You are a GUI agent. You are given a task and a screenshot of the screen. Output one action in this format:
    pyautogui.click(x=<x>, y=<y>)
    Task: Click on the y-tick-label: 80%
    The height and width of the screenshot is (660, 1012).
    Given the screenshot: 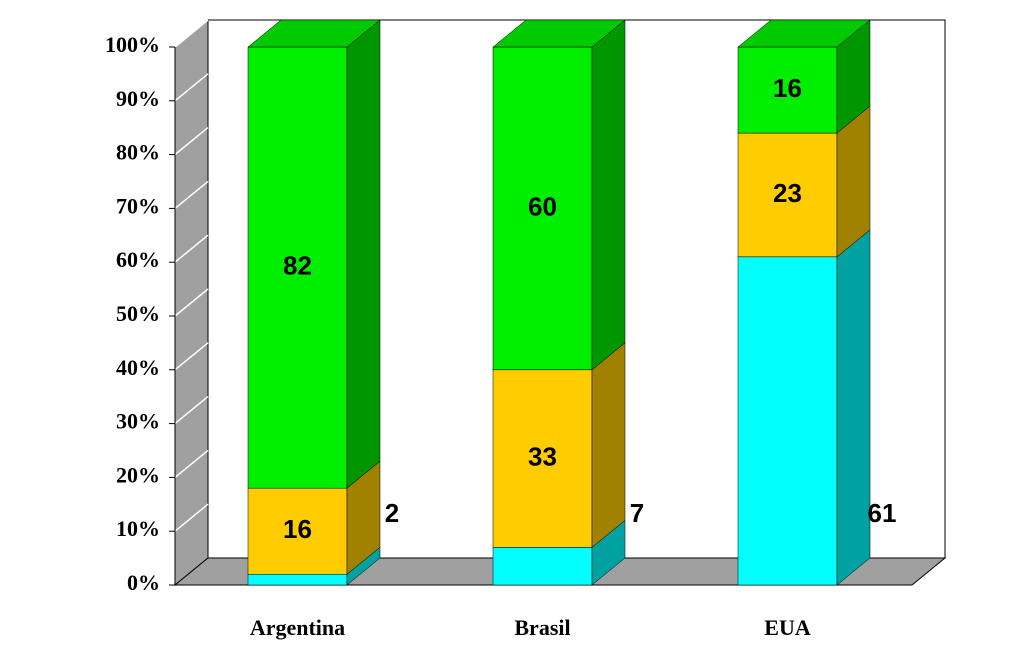 What is the action you would take?
    pyautogui.click(x=138, y=152)
    